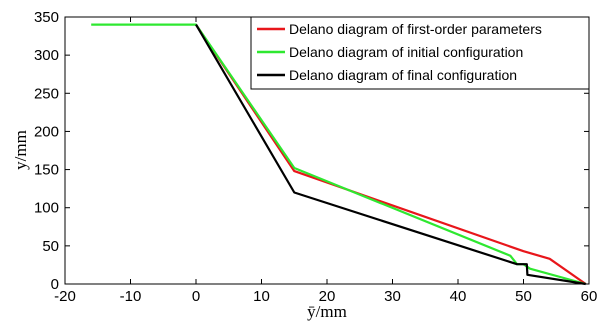 The width and height of the screenshot is (603, 323). What do you see at coordinates (589, 296) in the screenshot?
I see `x-tick-label: 60` at bounding box center [589, 296].